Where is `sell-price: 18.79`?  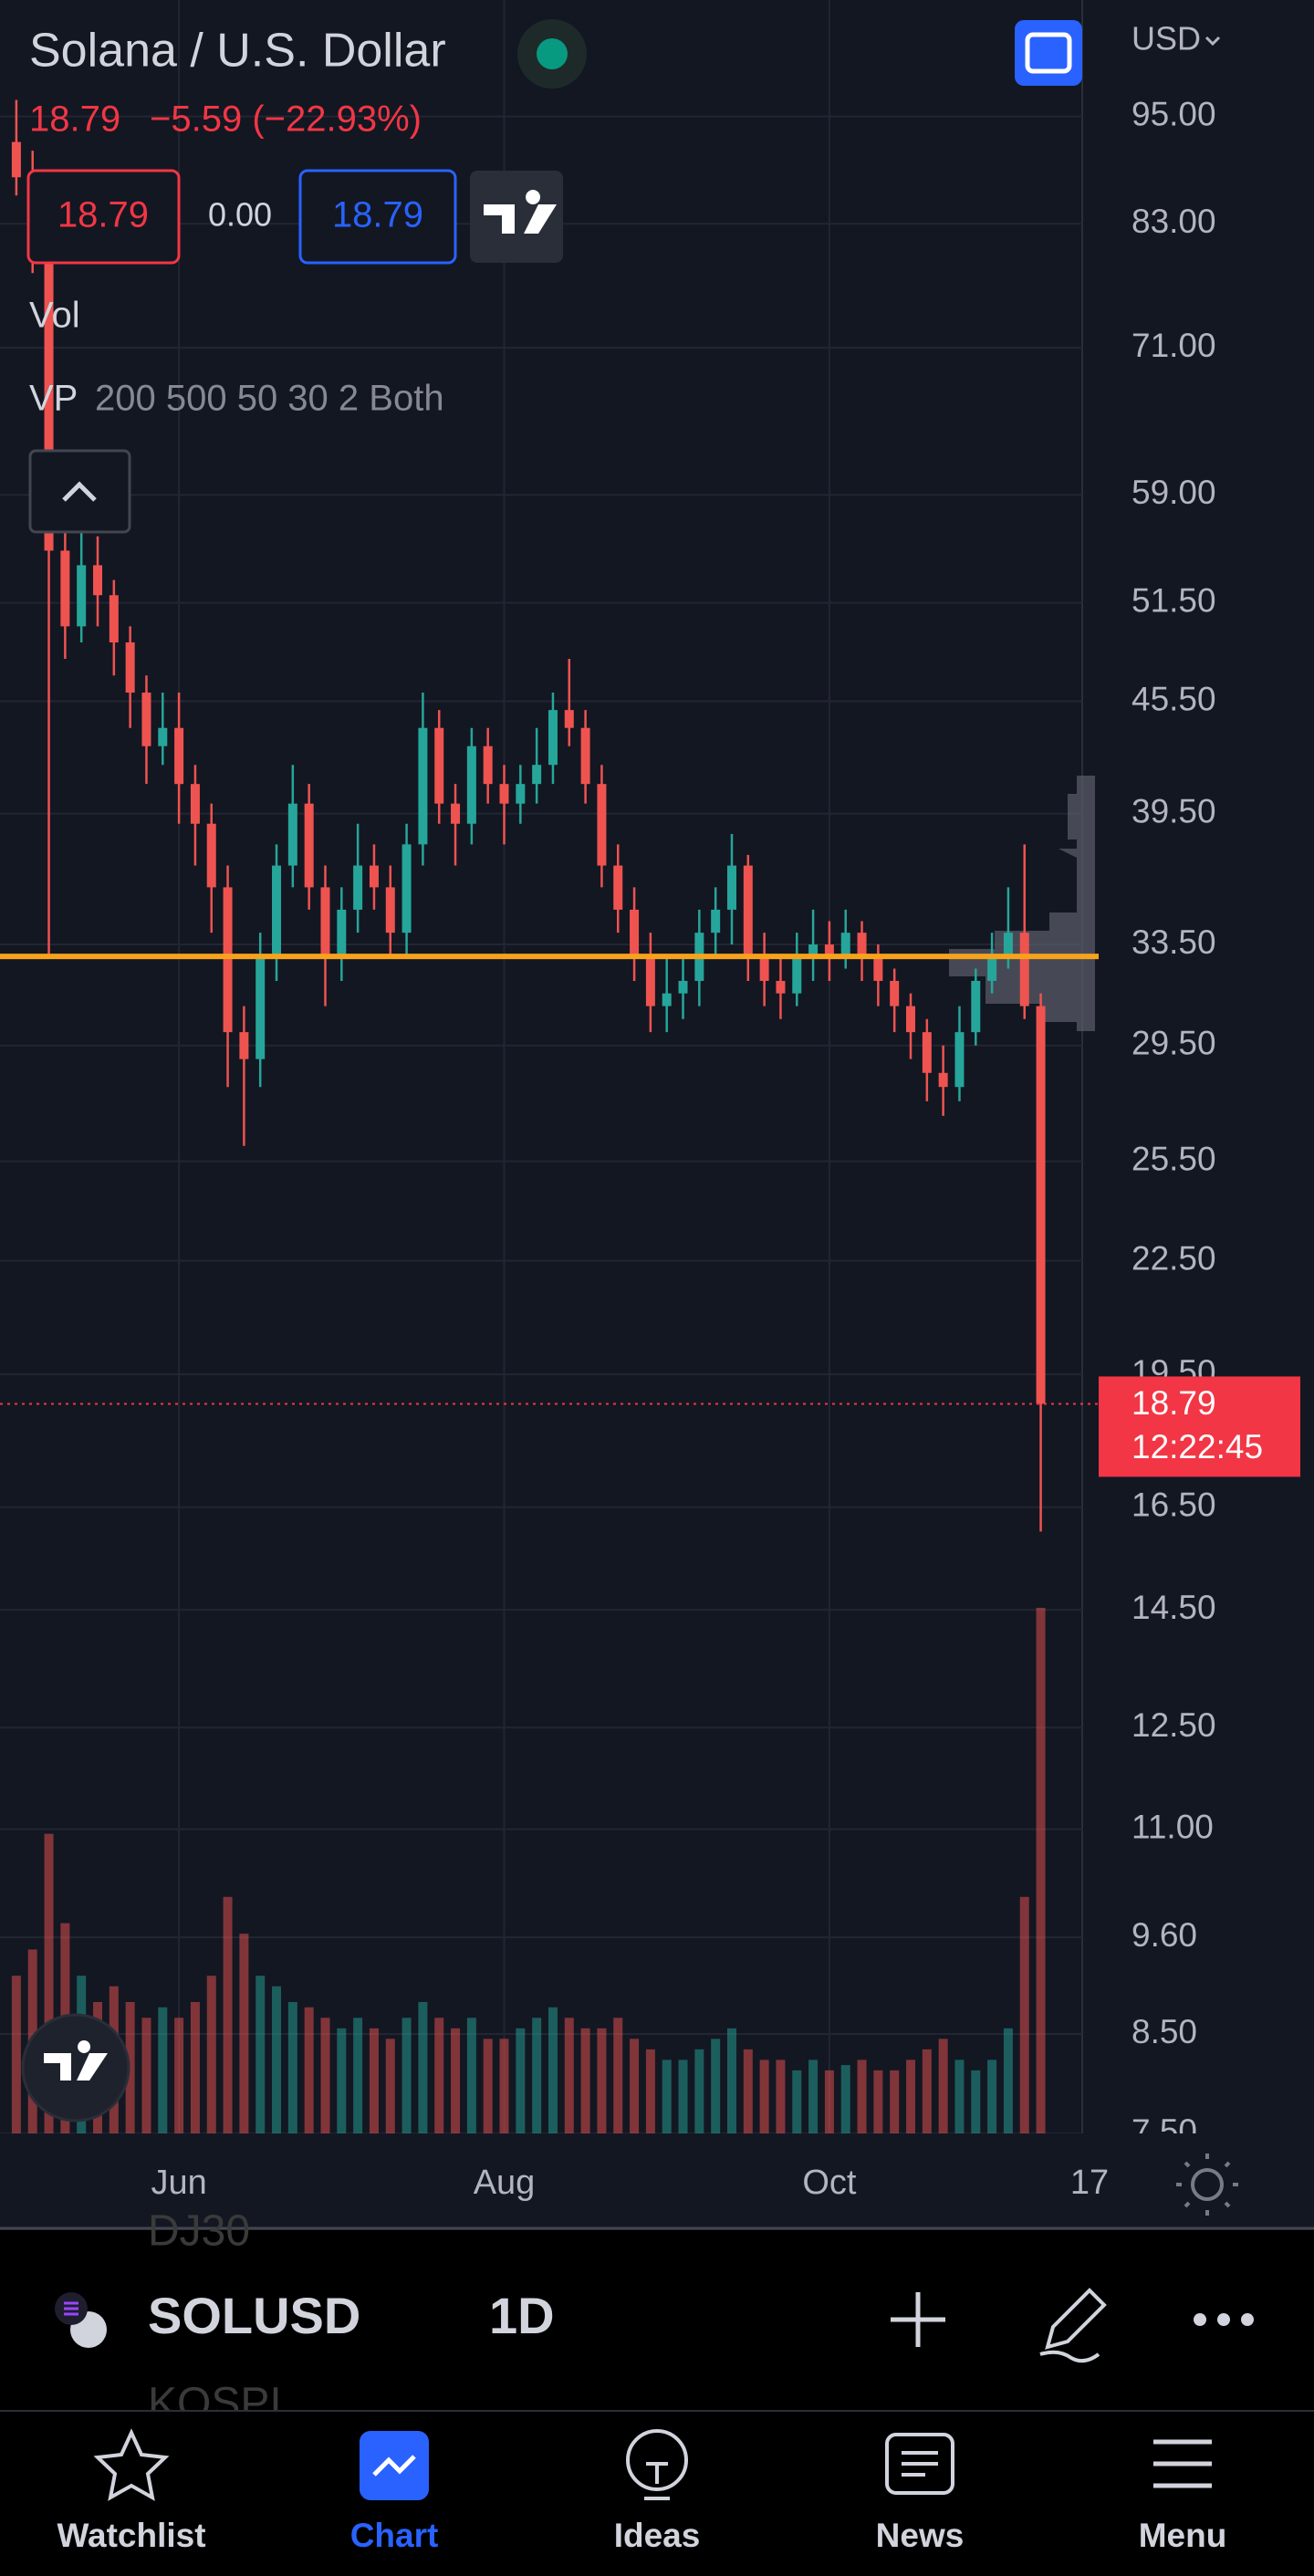 sell-price: 18.79 is located at coordinates (103, 215).